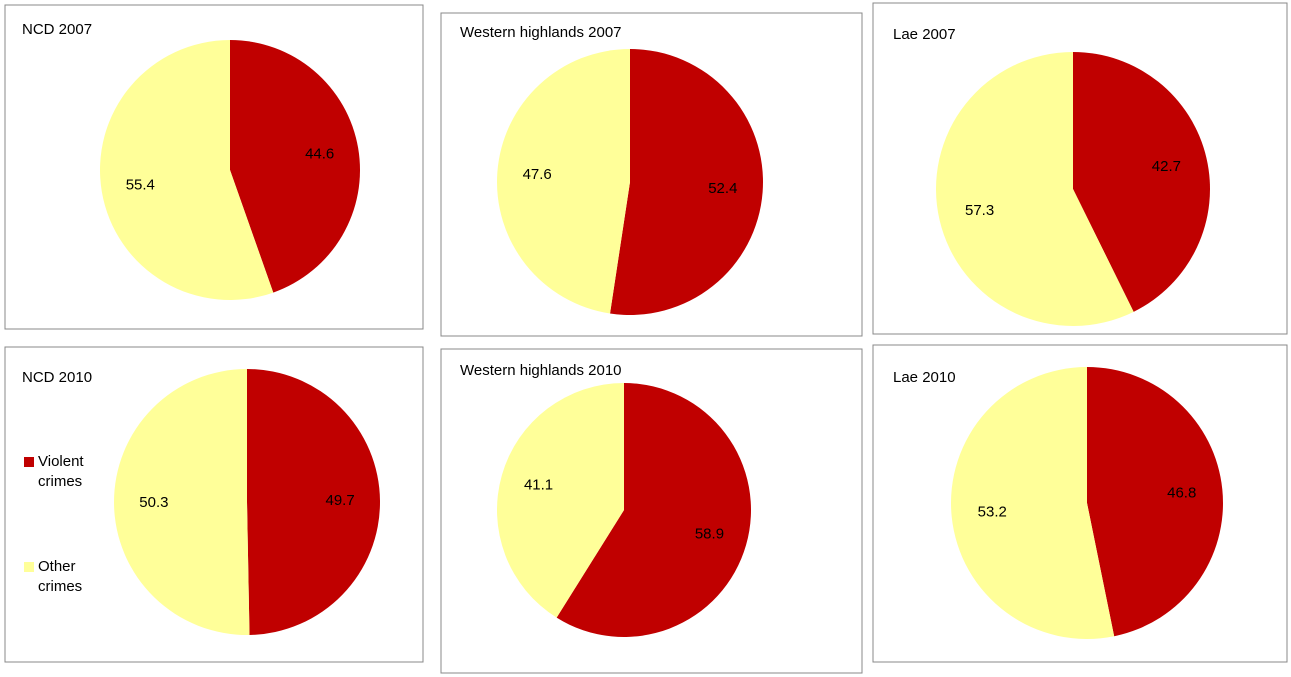  Describe the element at coordinates (924, 377) in the screenshot. I see `chart-title: Lae 2010` at that location.